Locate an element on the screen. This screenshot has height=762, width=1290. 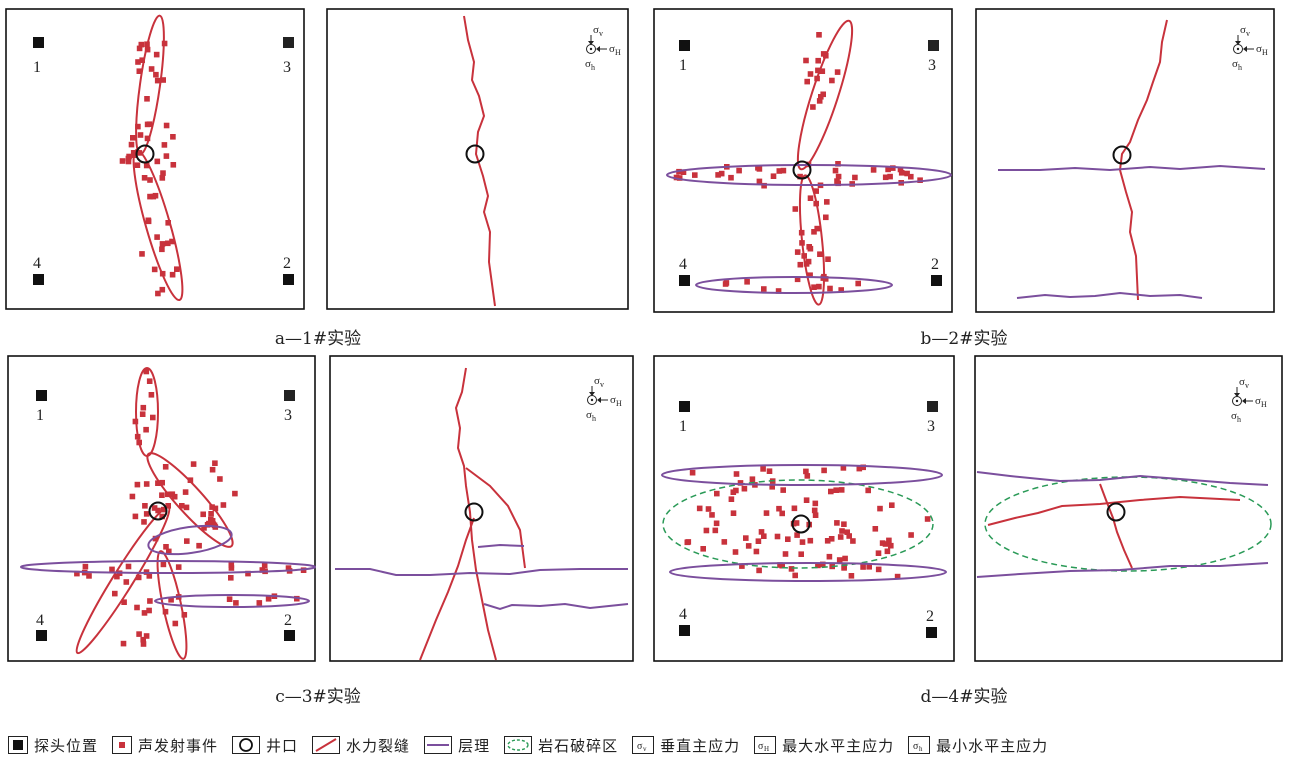
caption-a: a—1#实验 is located at coordinates (318, 339).